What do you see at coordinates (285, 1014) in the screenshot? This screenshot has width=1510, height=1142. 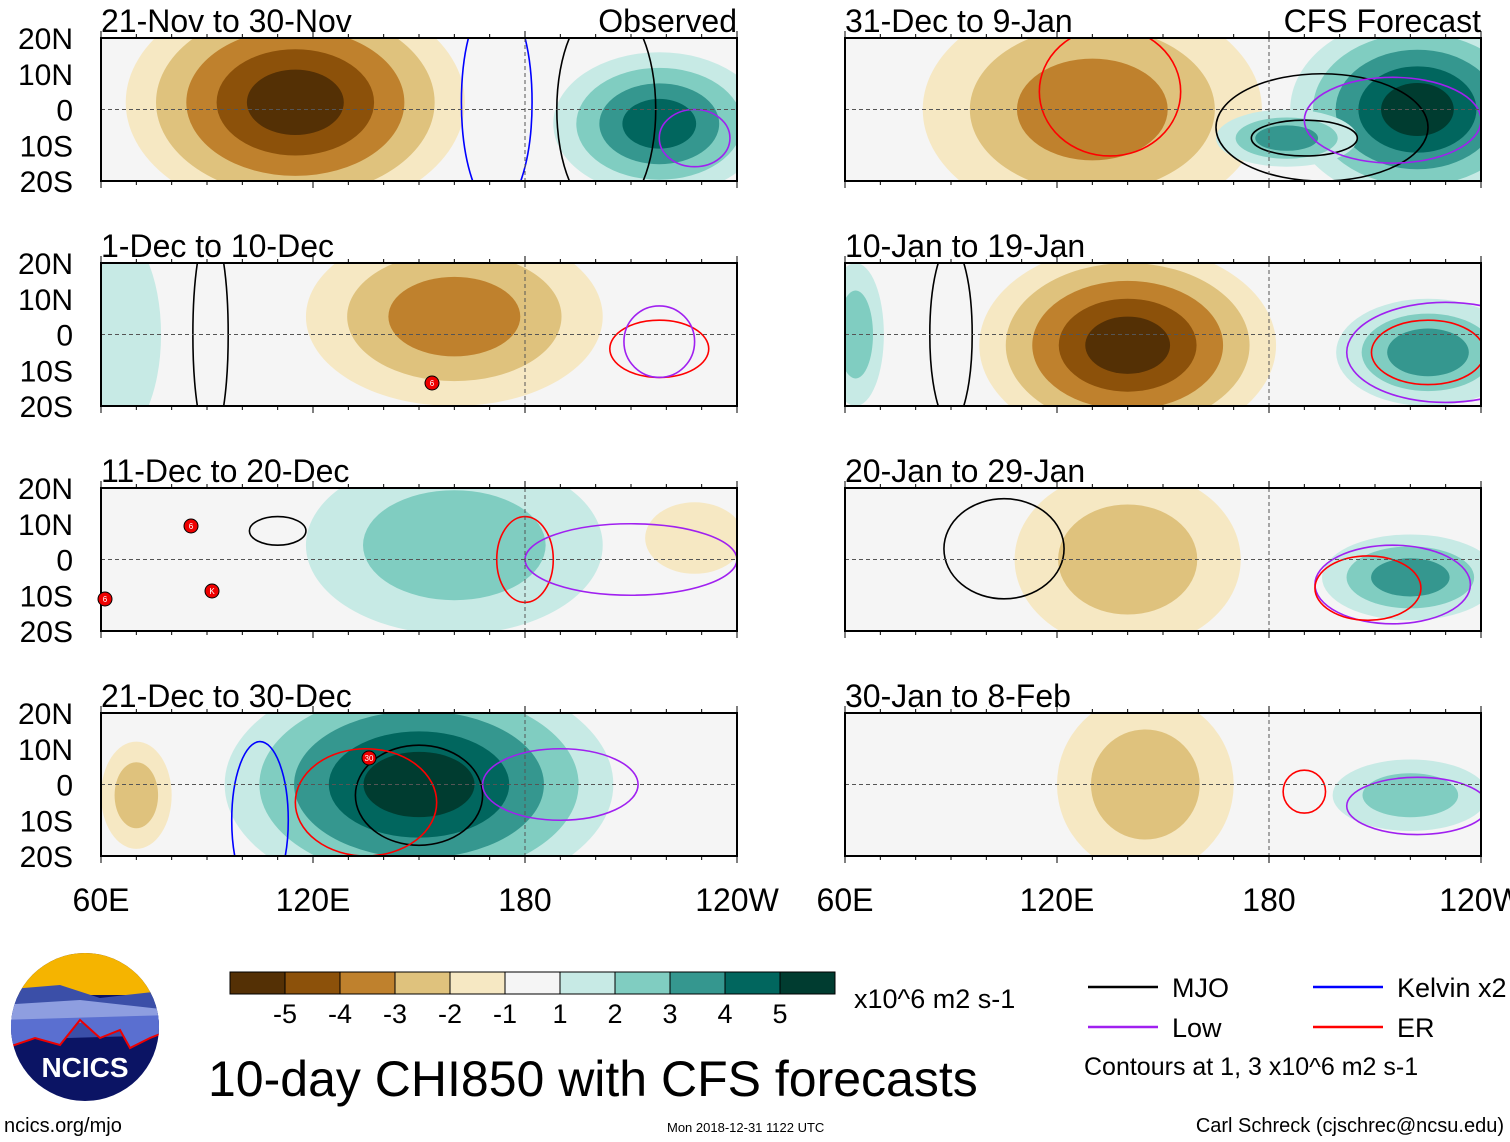 I see `colorbar-label: -5` at bounding box center [285, 1014].